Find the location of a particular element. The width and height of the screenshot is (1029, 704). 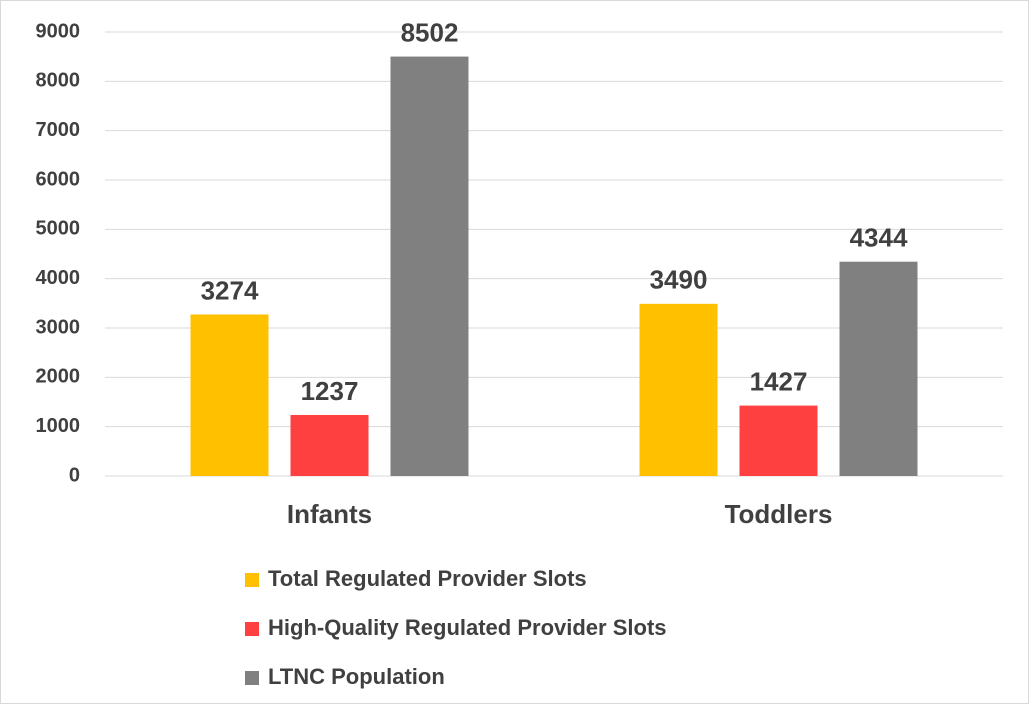

data-label: 3490 is located at coordinates (679, 280).